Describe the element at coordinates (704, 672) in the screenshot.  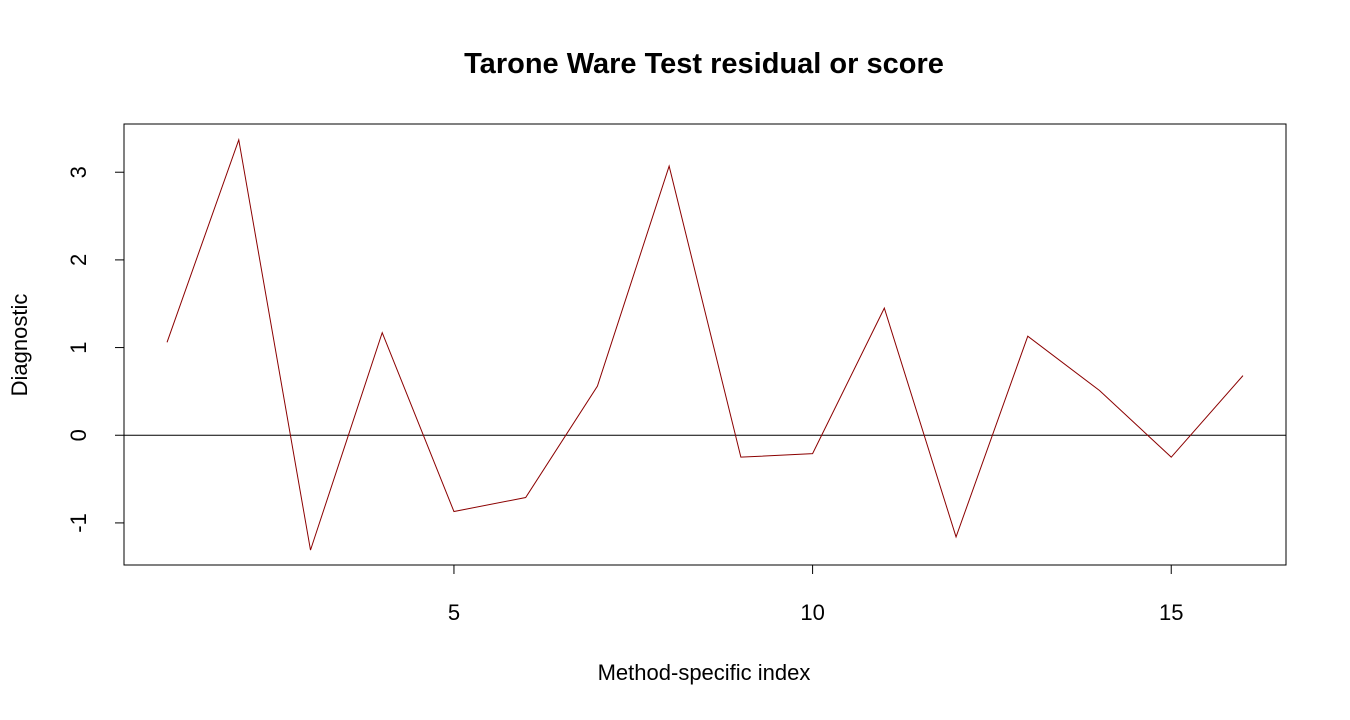
I see `x-axis-label: Method-specific index` at that location.